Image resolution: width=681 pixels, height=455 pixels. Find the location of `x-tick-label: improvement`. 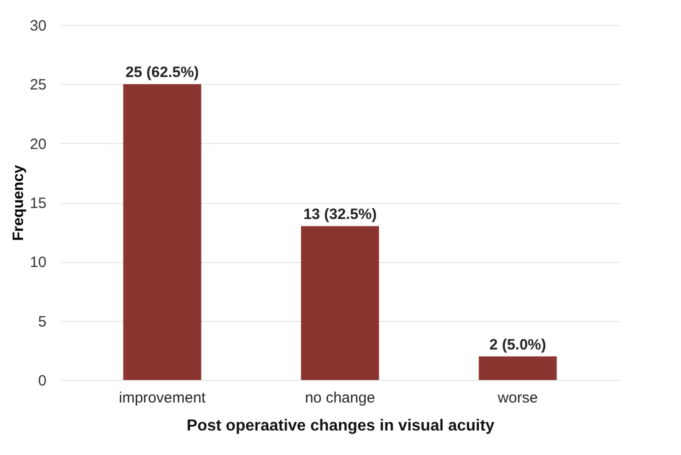

x-tick-label: improvement is located at coordinates (162, 398).